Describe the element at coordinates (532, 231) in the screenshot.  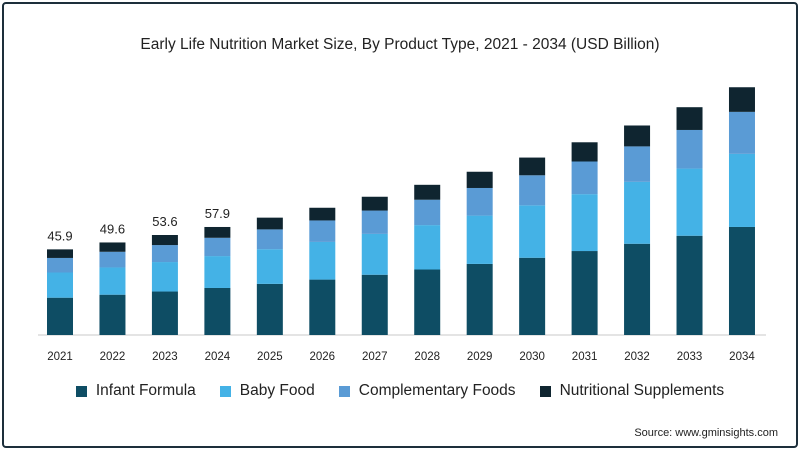
I see `bar-segment-baby-food-2030` at that location.